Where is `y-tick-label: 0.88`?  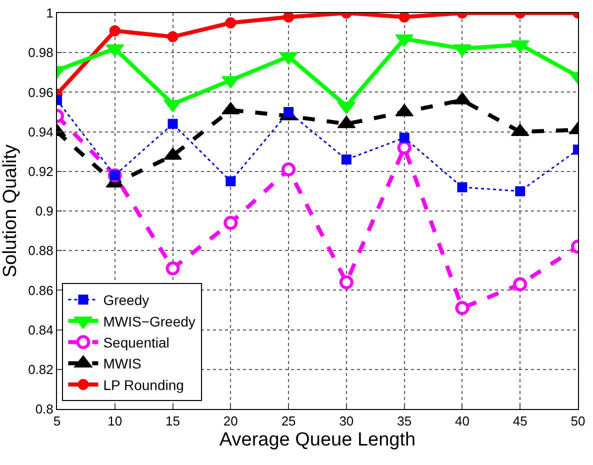
y-tick-label: 0.88 is located at coordinates (41, 250).